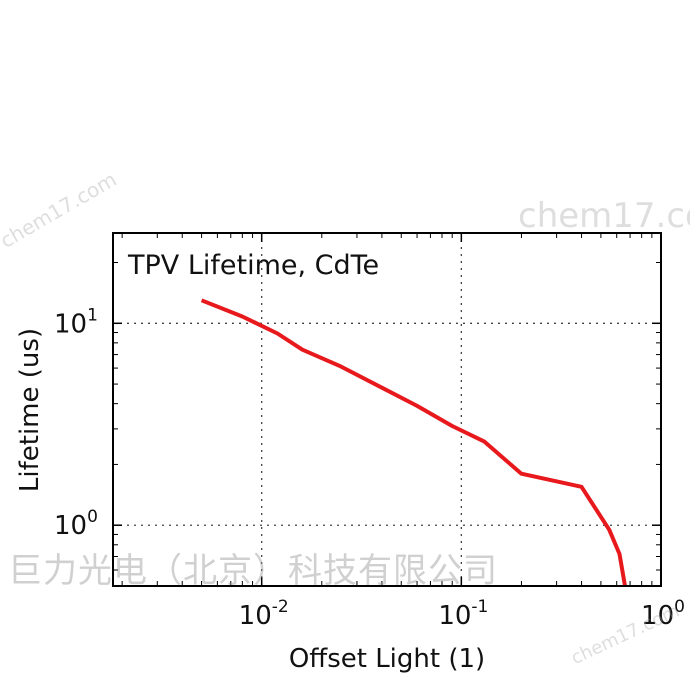 The height and width of the screenshot is (690, 690). Describe the element at coordinates (663, 614) in the screenshot. I see `x-tick-label: 10⁰` at that location.